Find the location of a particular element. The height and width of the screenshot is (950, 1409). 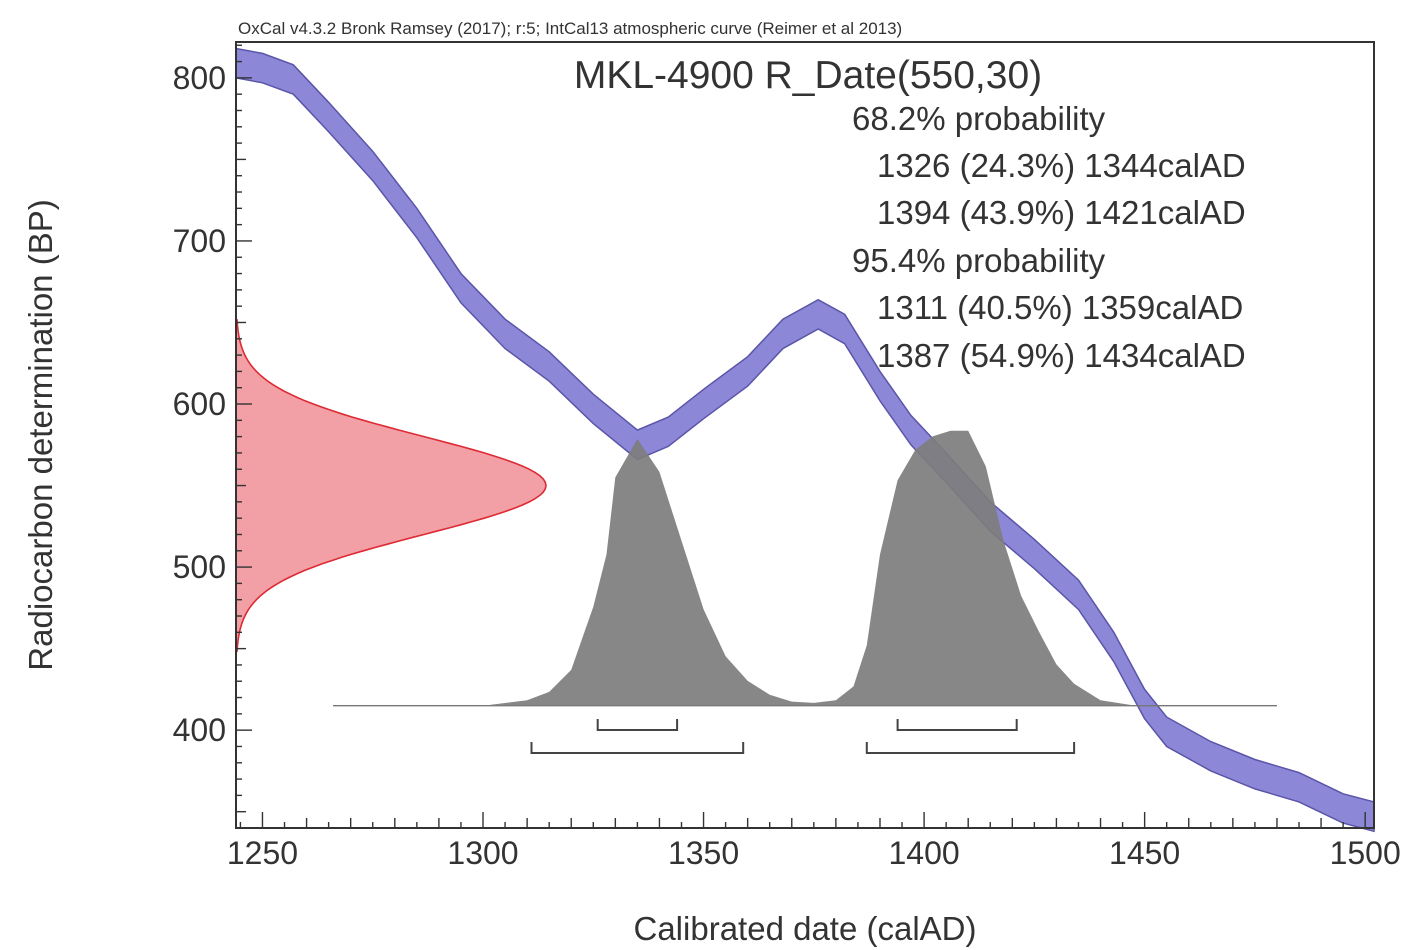

radiocarbon-distribution-outline is located at coordinates (391, 485).